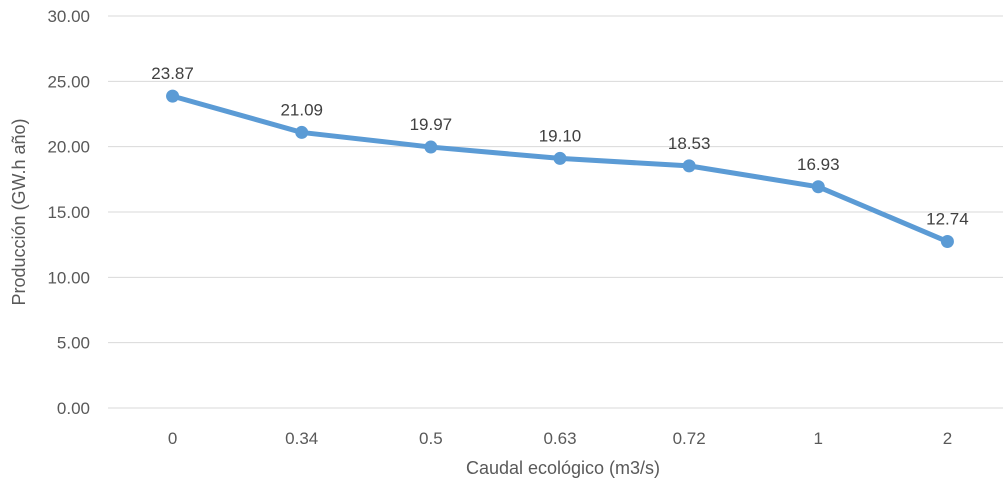 This screenshot has width=1003, height=486. I want to click on x-tick-label: 0.34, so click(301, 438).